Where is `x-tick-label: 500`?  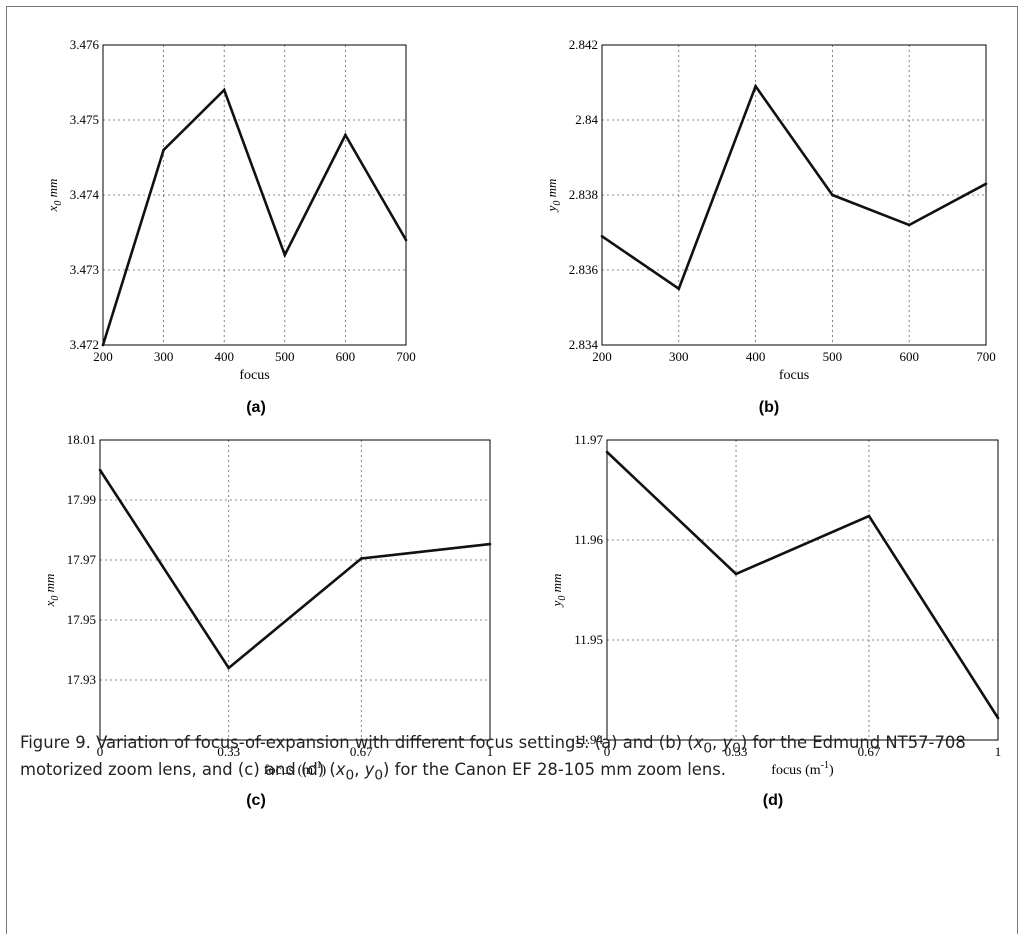 x-tick-label: 500 is located at coordinates (833, 356).